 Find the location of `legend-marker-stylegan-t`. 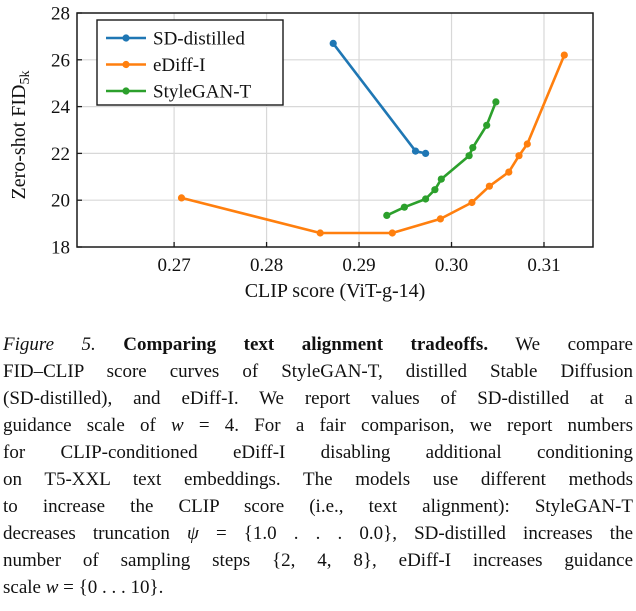

legend-marker-stylegan-t is located at coordinates (126, 91).